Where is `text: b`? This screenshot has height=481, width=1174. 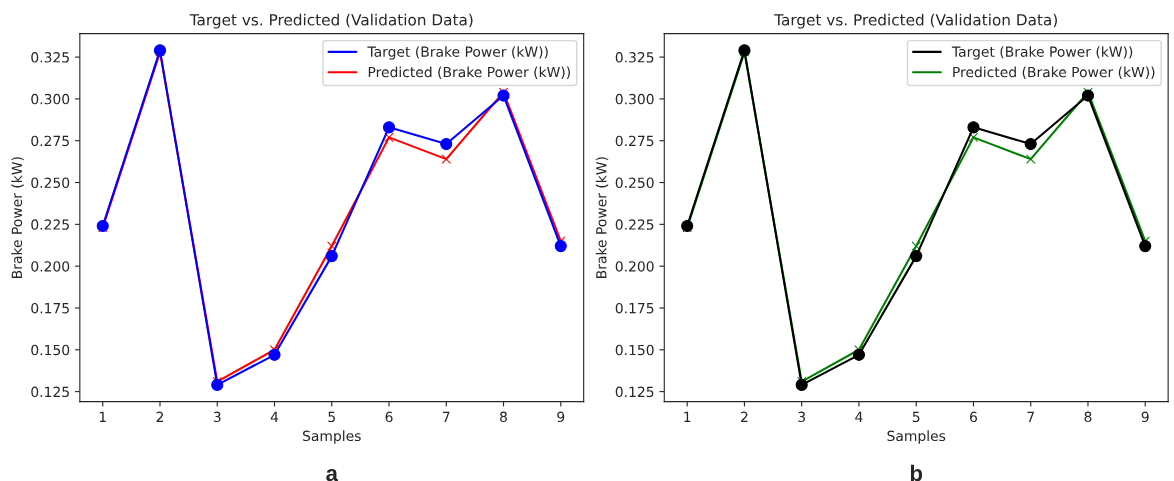 text: b is located at coordinates (916, 472).